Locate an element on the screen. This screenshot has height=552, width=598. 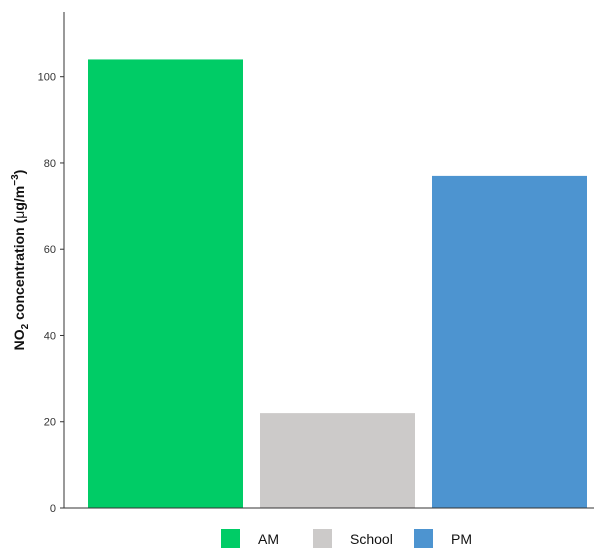
svg-text: NO2 concentration (μg/m−3) is located at coordinates (20, 260).